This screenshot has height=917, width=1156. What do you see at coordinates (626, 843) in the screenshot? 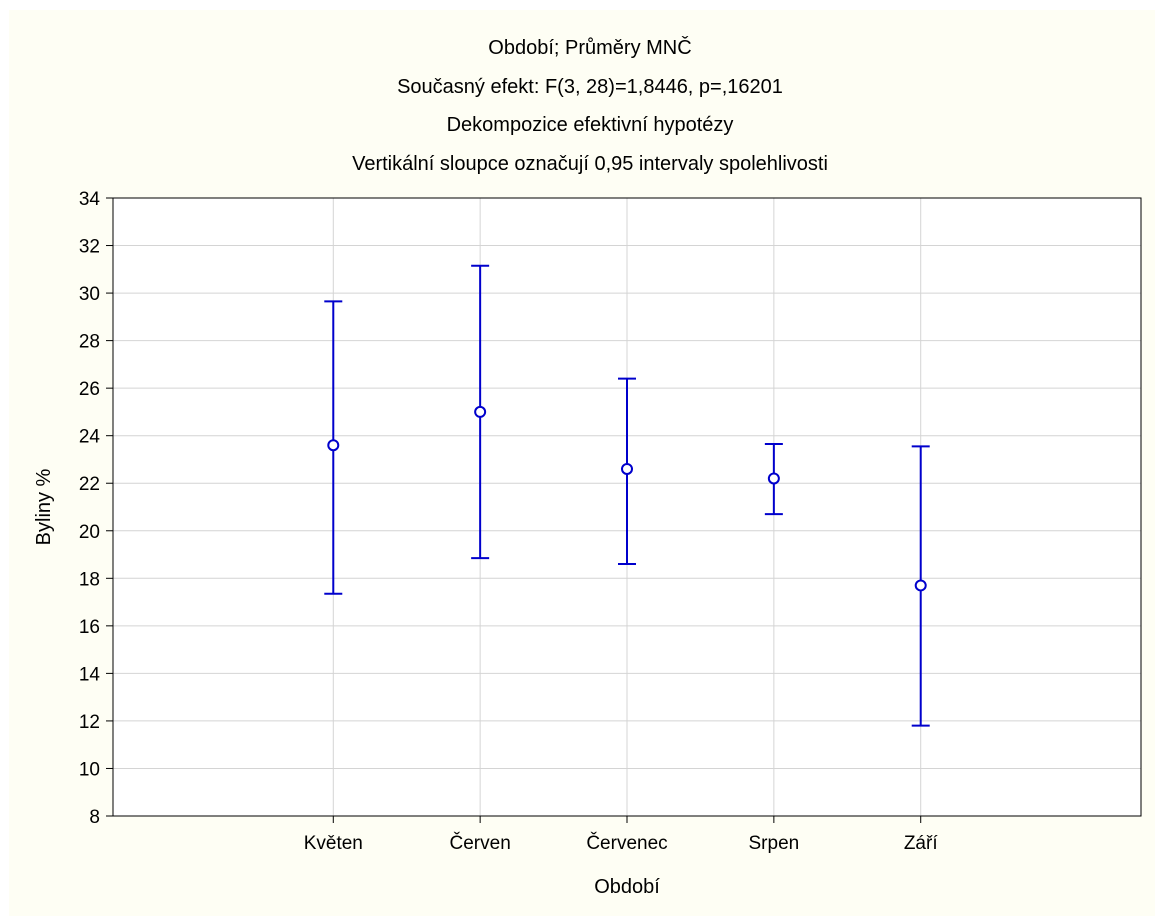
I see `x-tick-label: Červenec` at bounding box center [626, 843].